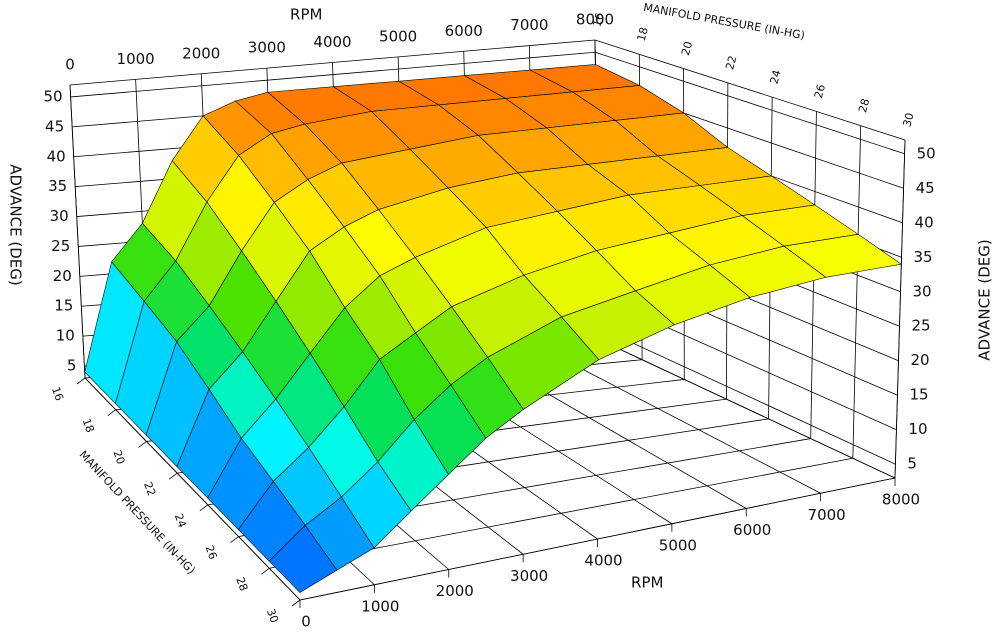 This screenshot has height=644, width=1003. What do you see at coordinates (750, 90) in the screenshot?
I see `box-edge` at bounding box center [750, 90].